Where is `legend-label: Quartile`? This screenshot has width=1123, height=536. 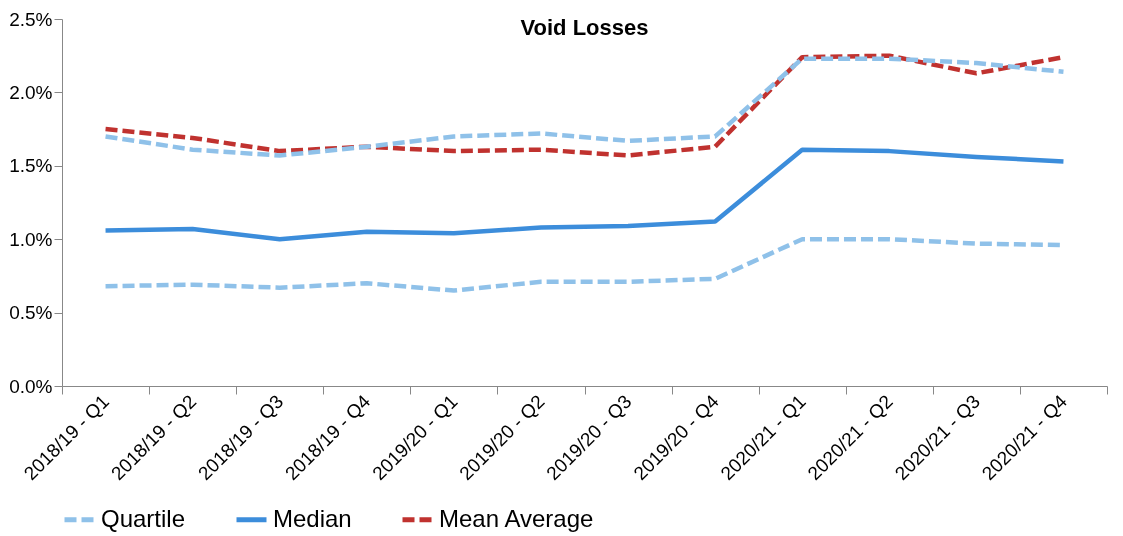
legend-label: Quartile is located at coordinates (143, 518).